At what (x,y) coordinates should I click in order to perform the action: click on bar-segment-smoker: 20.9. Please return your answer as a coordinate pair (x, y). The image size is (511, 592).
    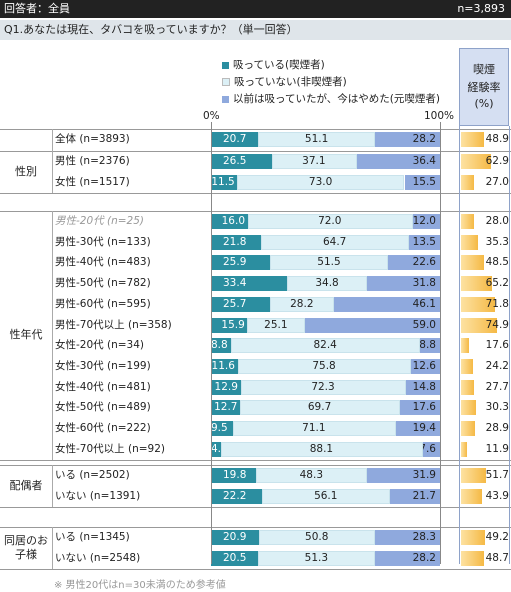
    Looking at the image, I should click on (235, 537).